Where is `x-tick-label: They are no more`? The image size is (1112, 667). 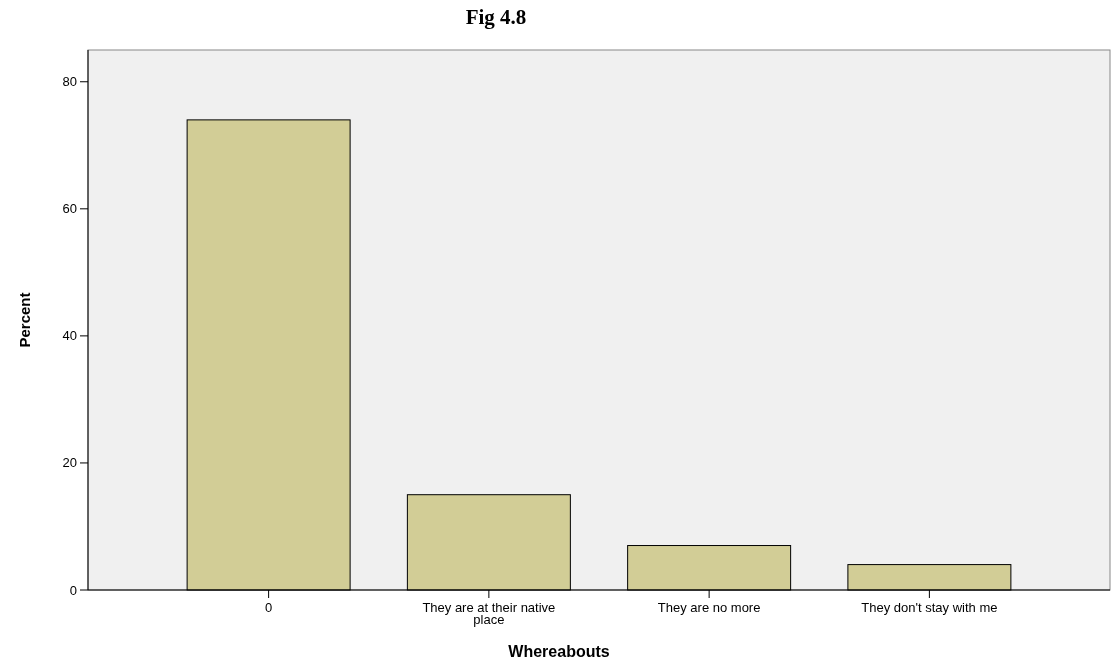 x-tick-label: They are no more is located at coordinates (709, 607).